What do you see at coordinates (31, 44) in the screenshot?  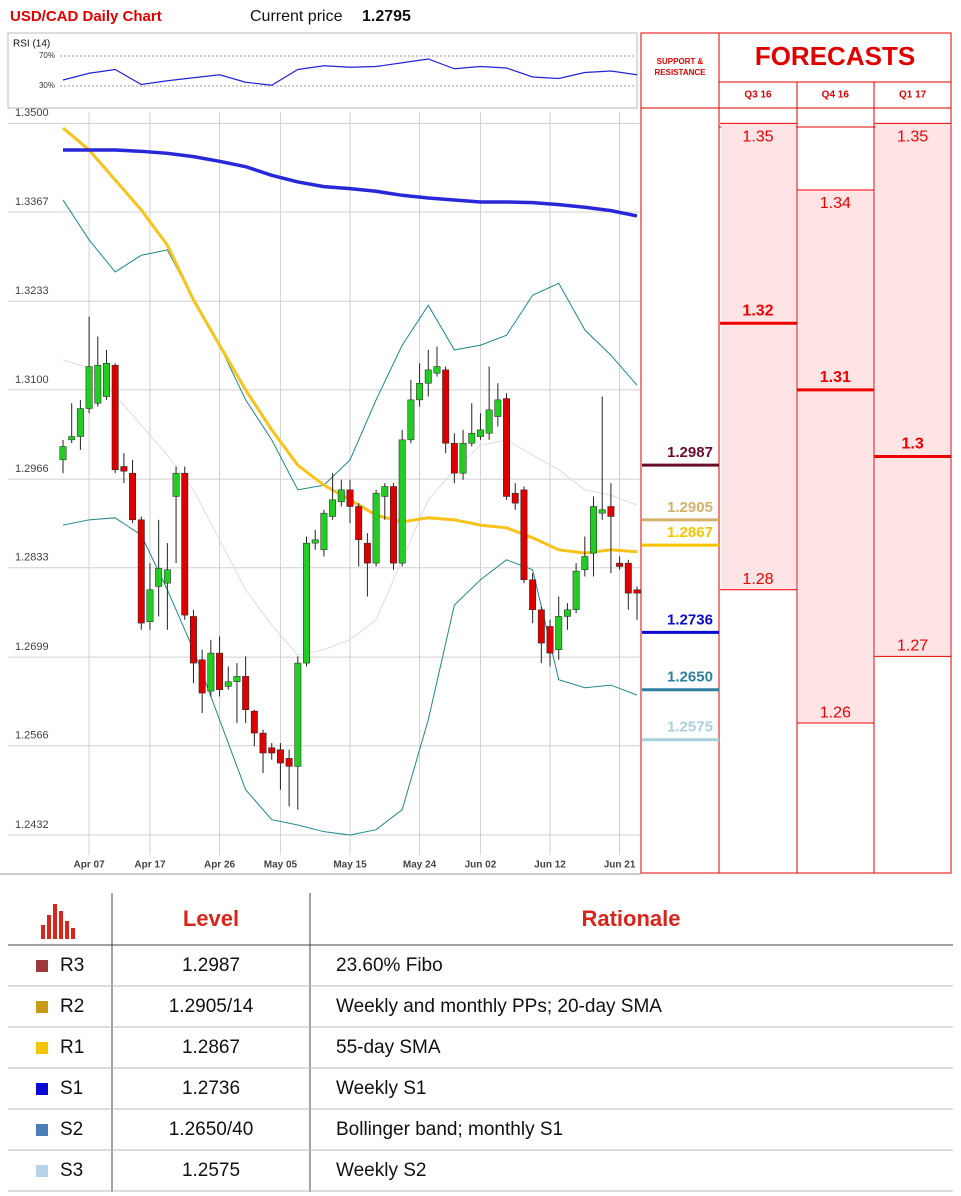 I see `rsi-title: RSI (14)` at bounding box center [31, 44].